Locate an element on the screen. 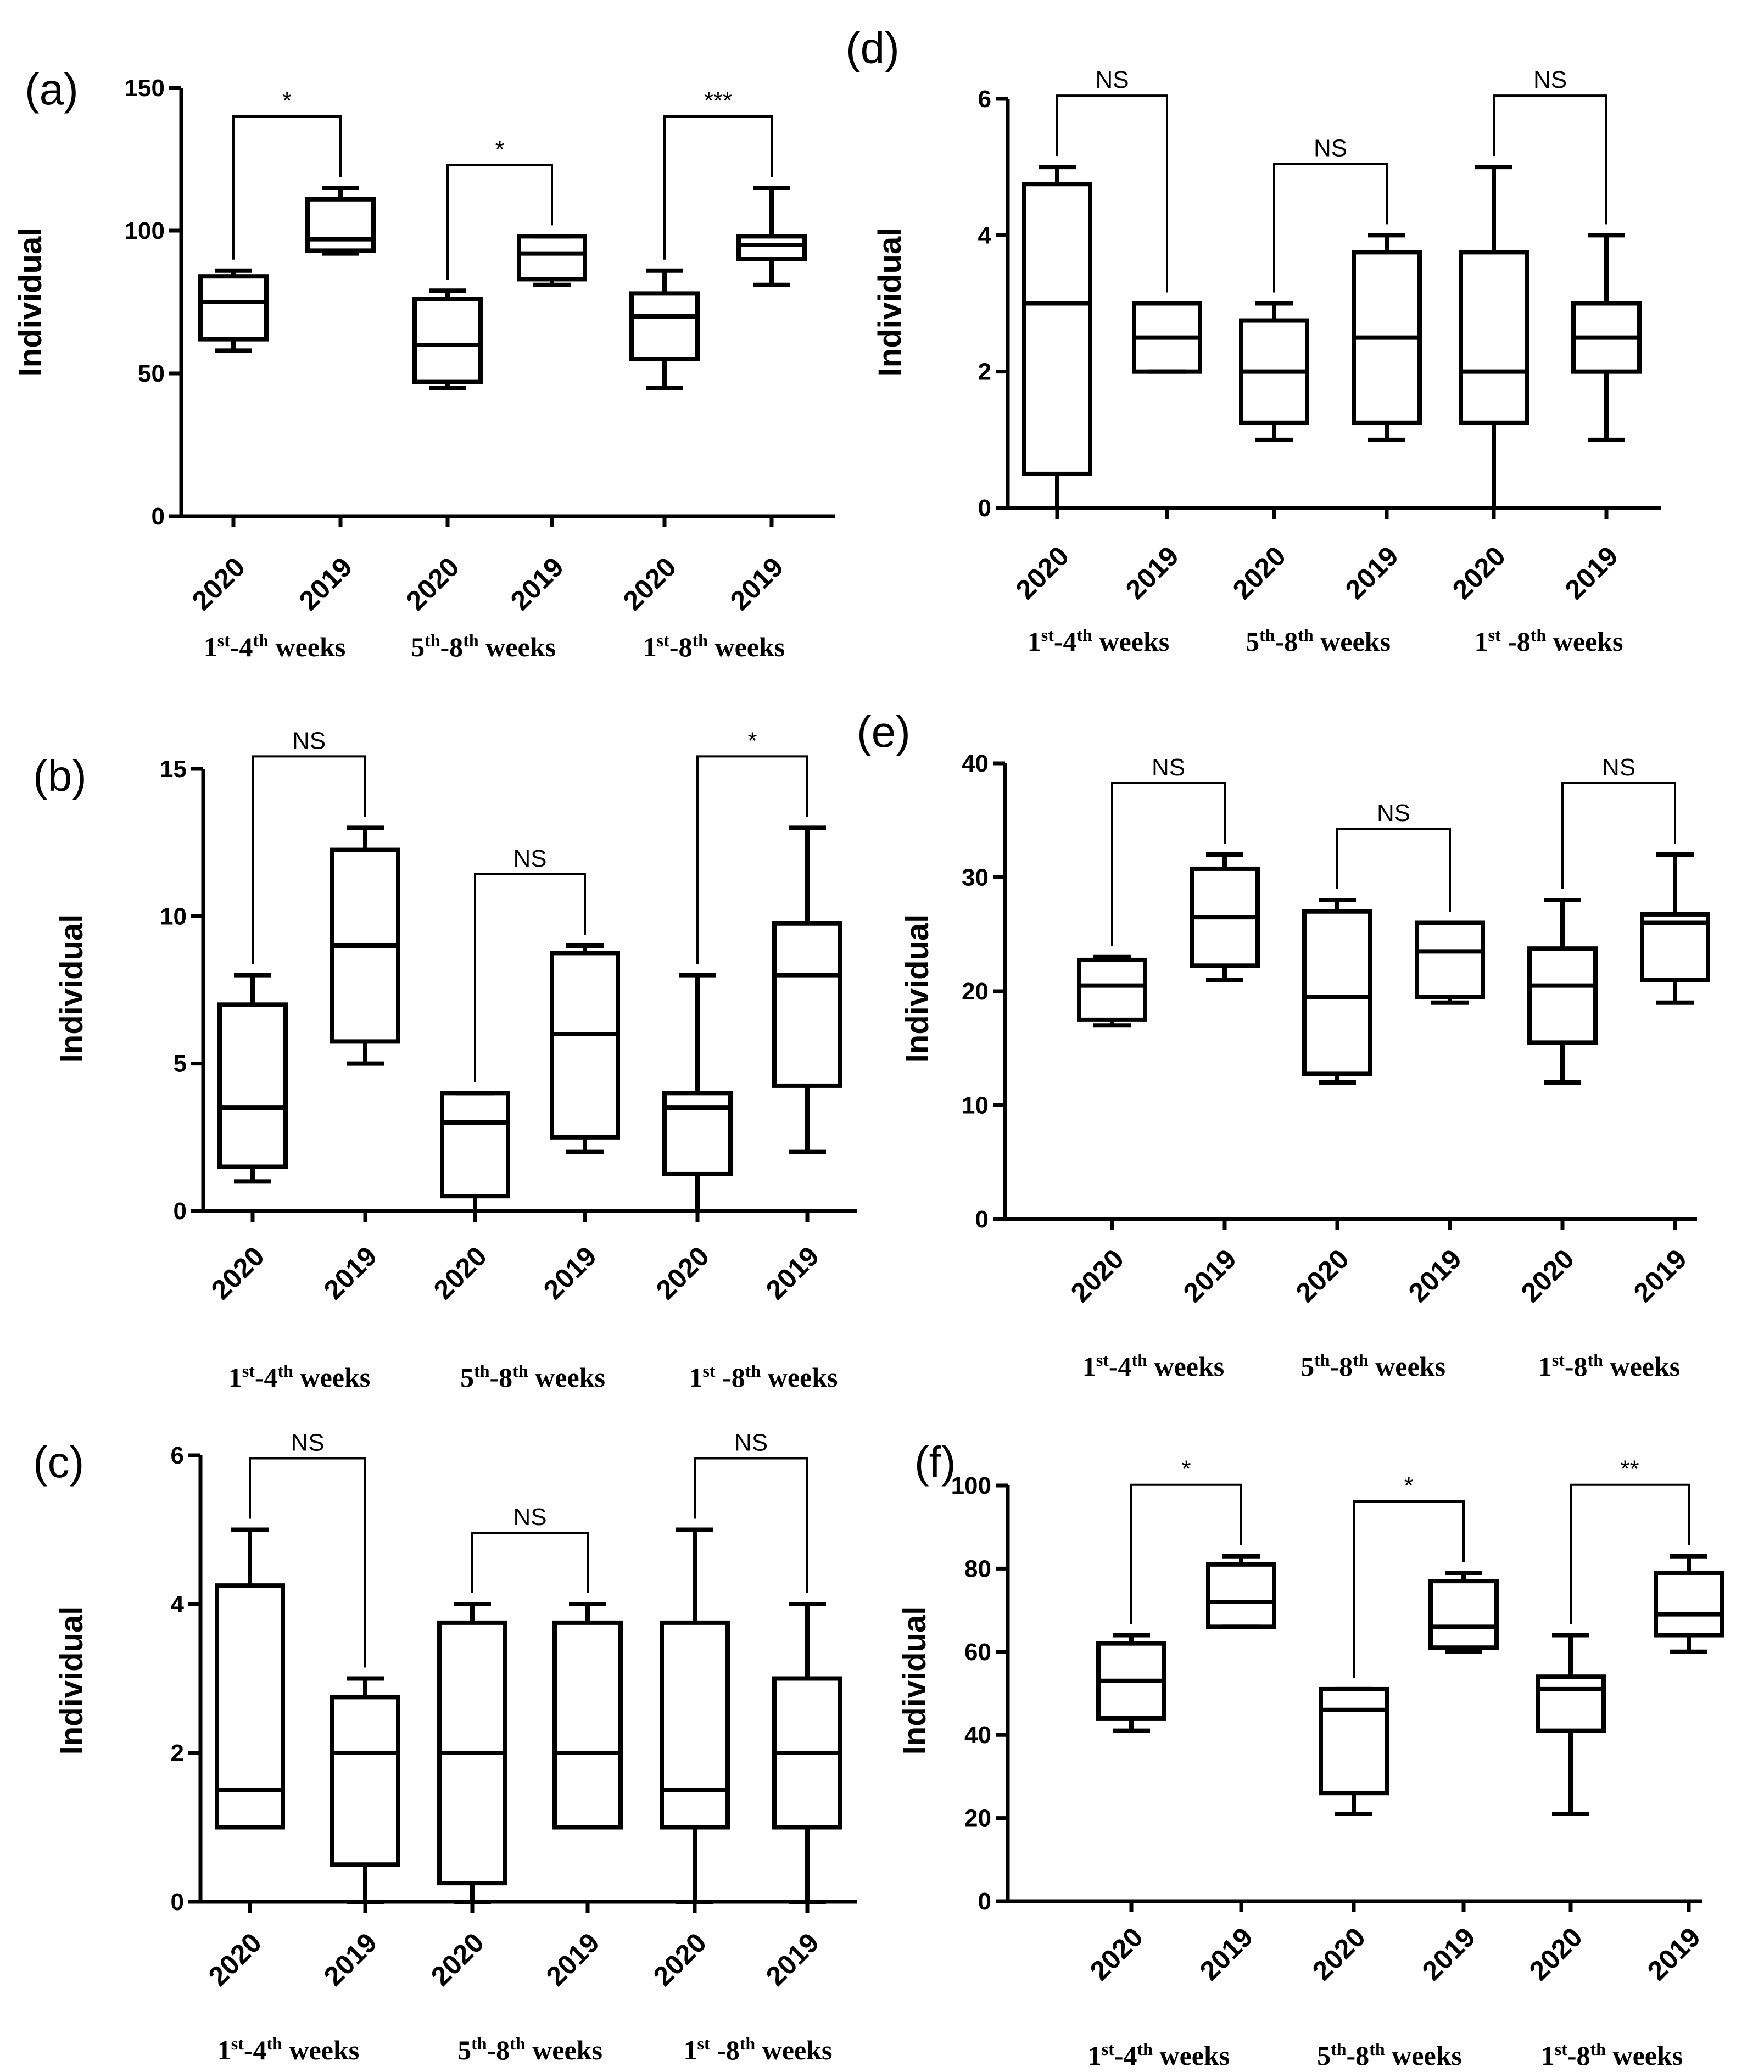 This screenshot has height=2072, width=1764. panel-letter: (f) is located at coordinates (935, 1463).